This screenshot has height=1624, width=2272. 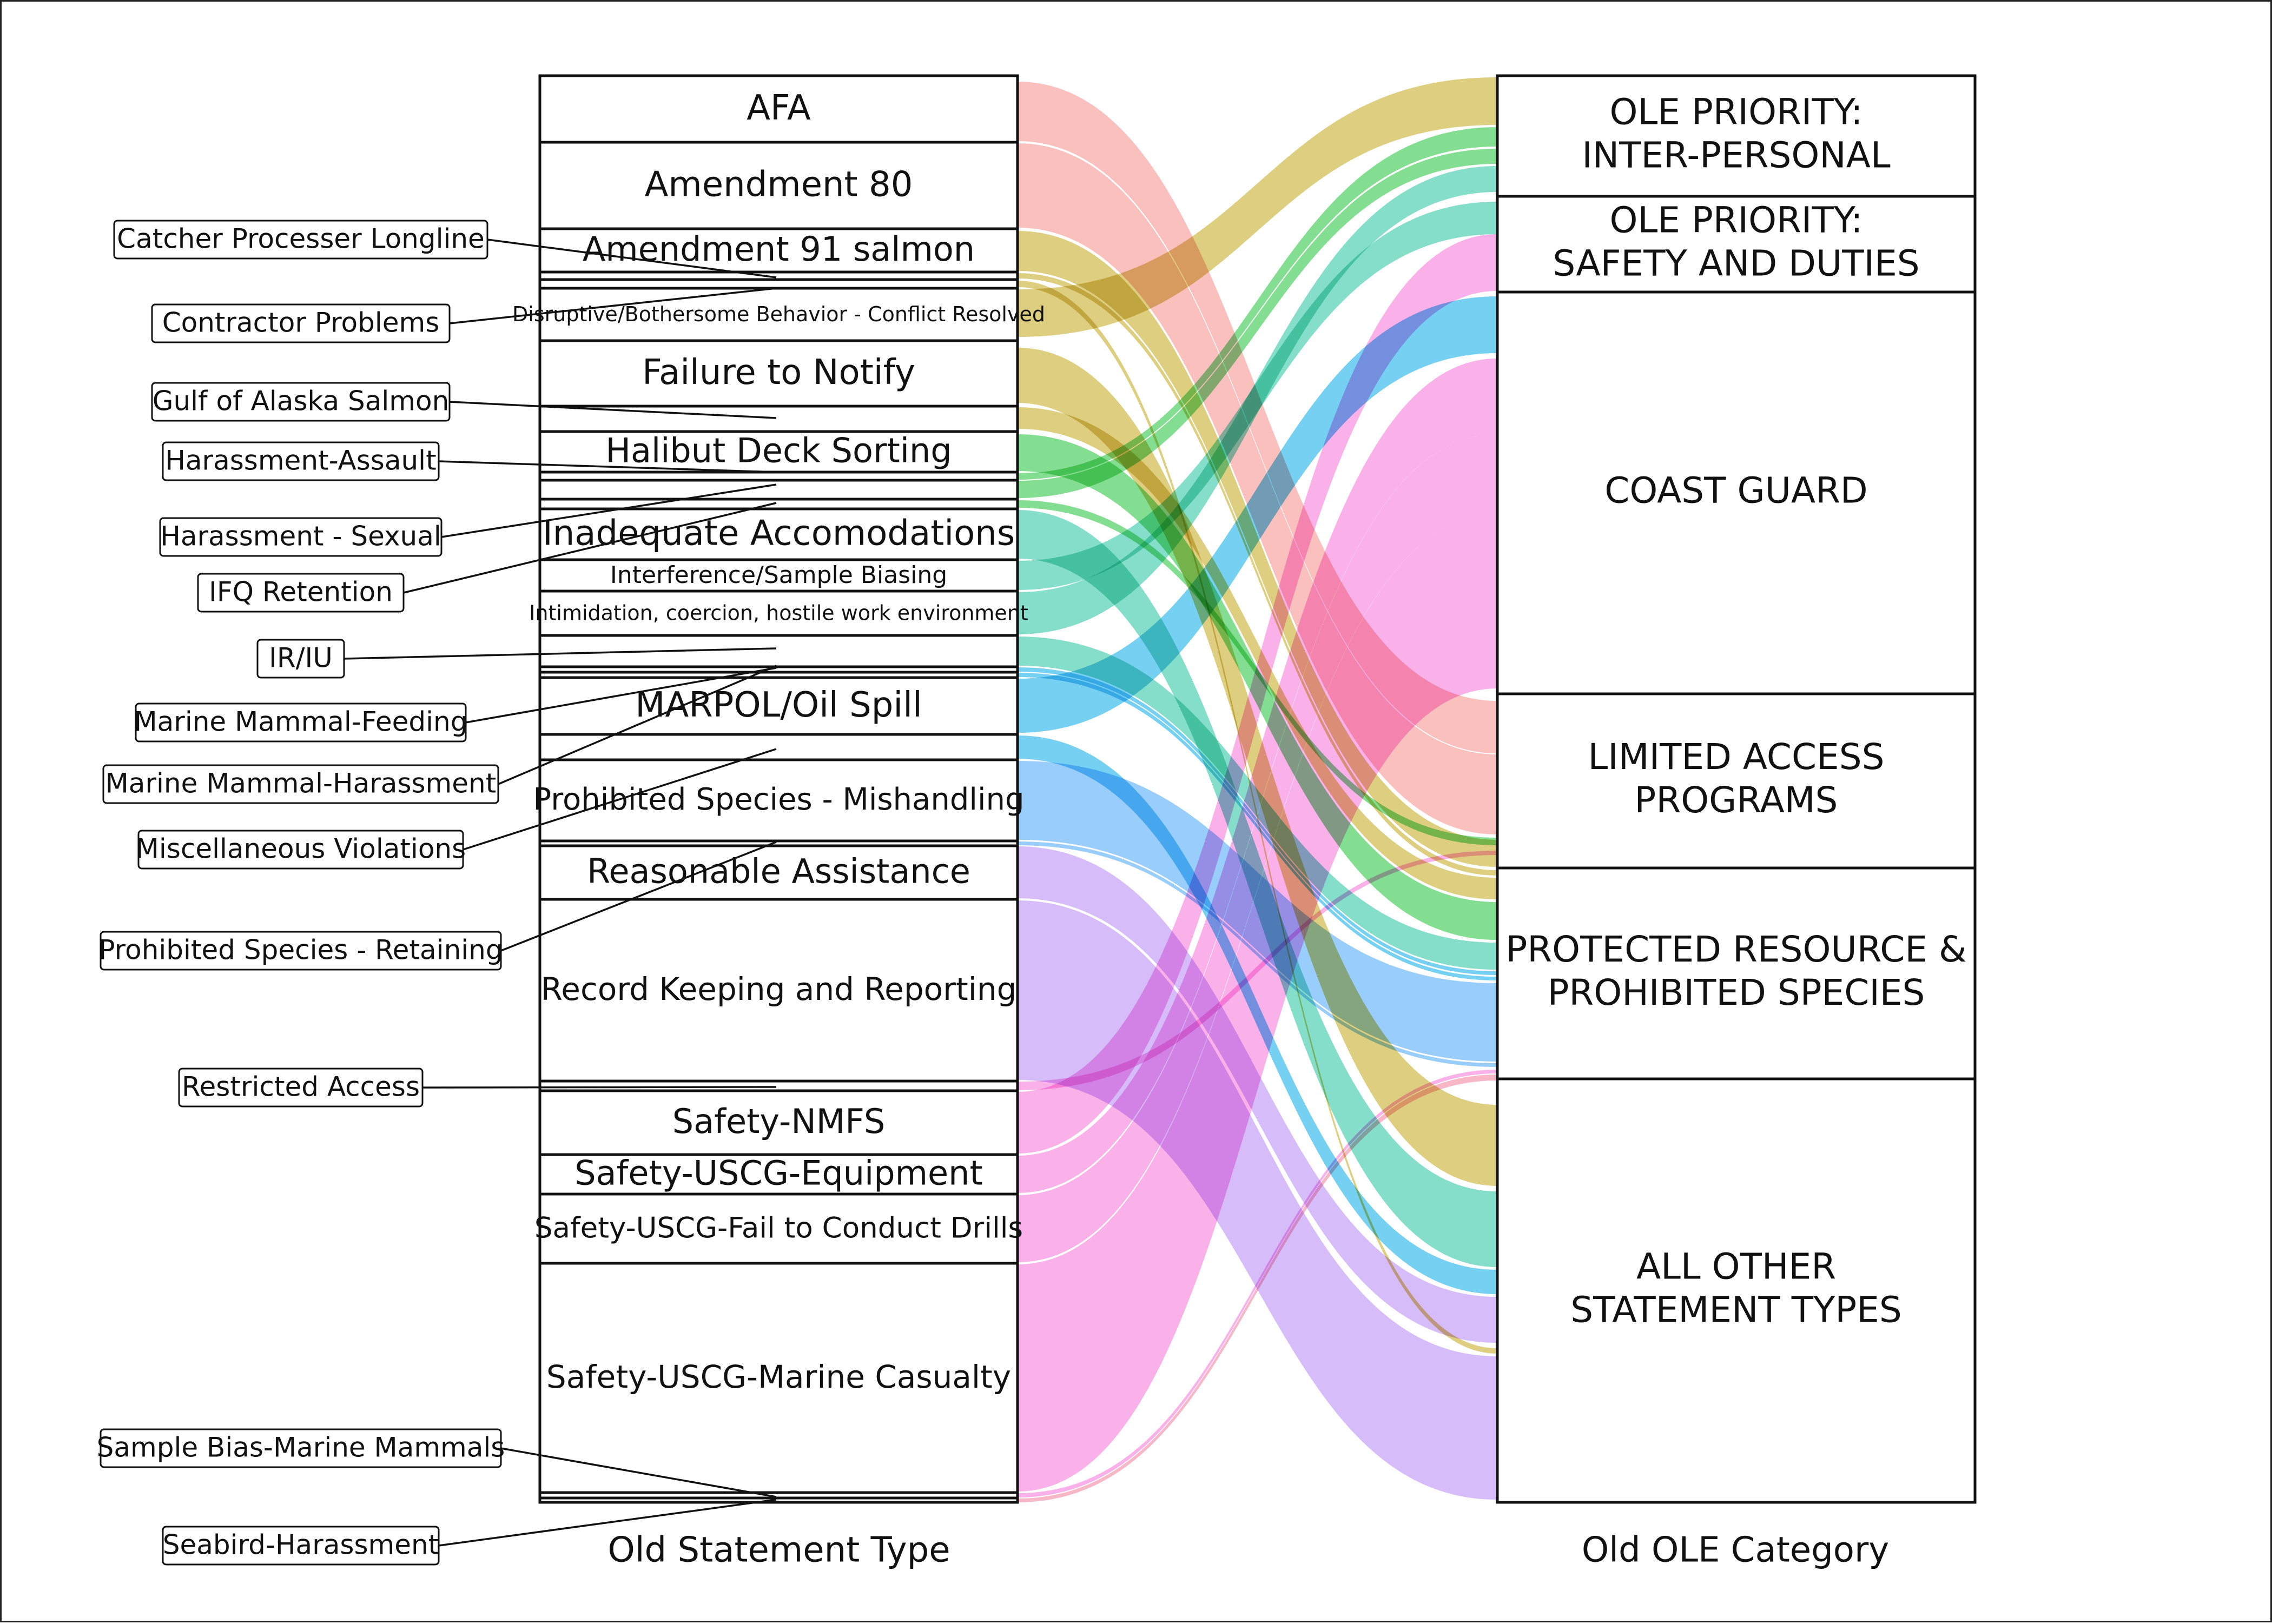 I want to click on left-node-halibut-deck-sorting, so click(x=779, y=452).